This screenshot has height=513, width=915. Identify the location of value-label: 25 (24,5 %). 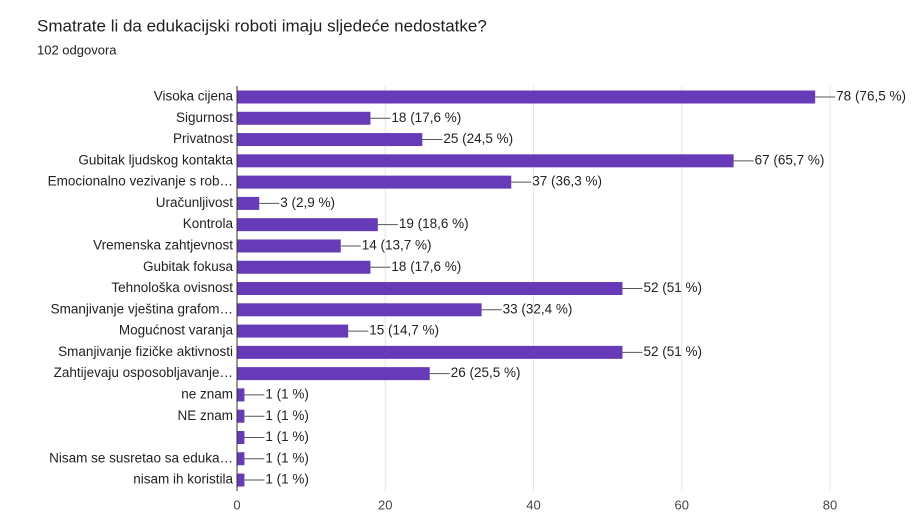
(478, 138).